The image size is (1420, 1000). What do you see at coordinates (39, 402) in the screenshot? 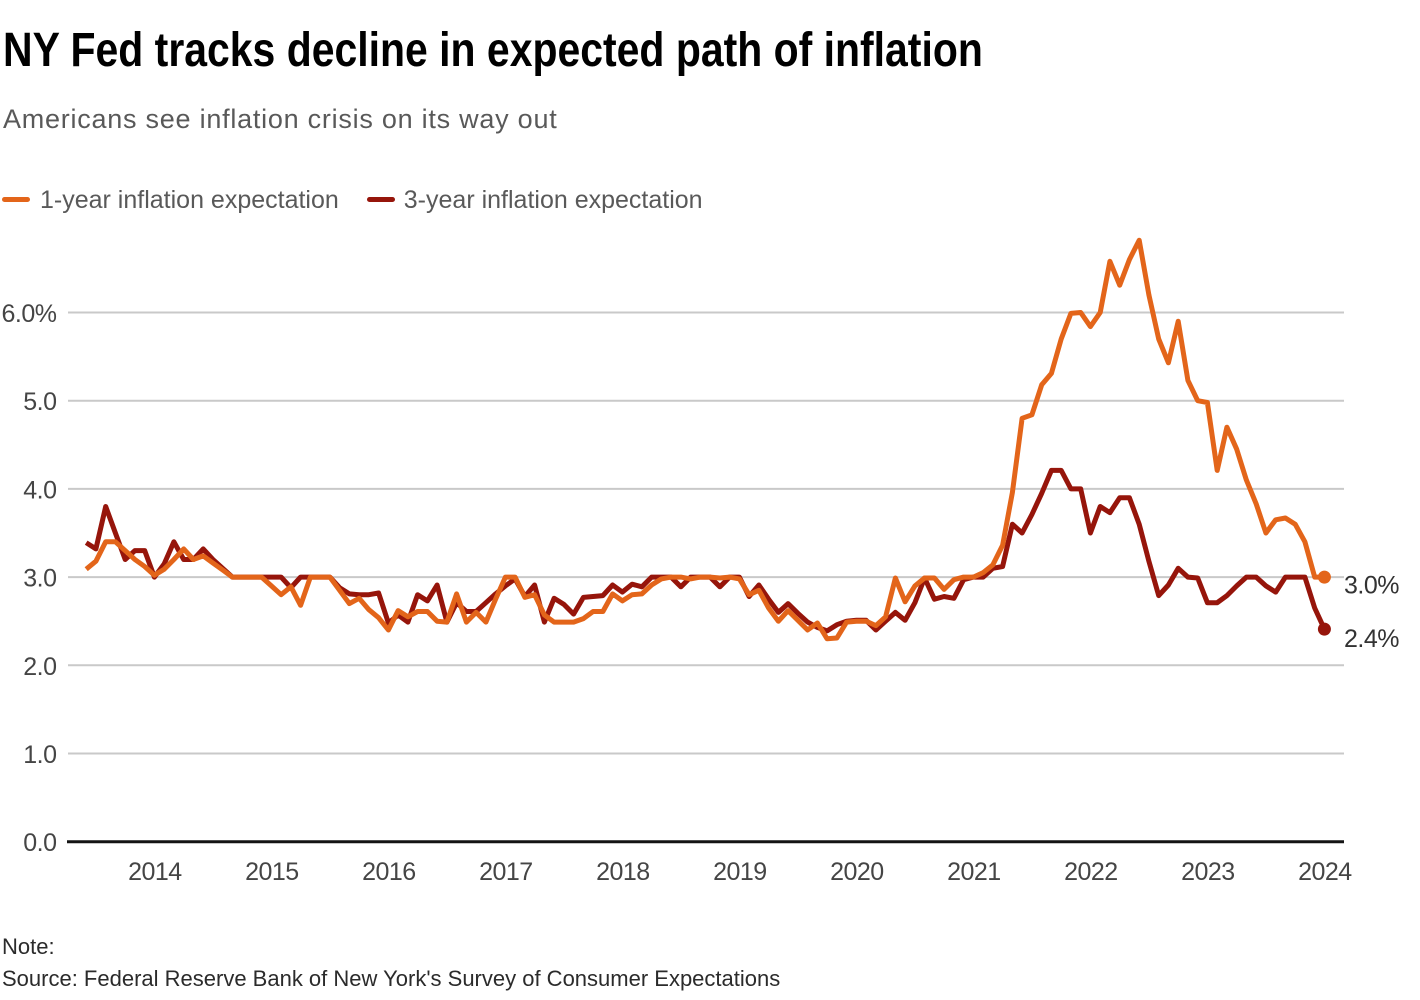
I see `svg-text: 5.0` at bounding box center [39, 402].